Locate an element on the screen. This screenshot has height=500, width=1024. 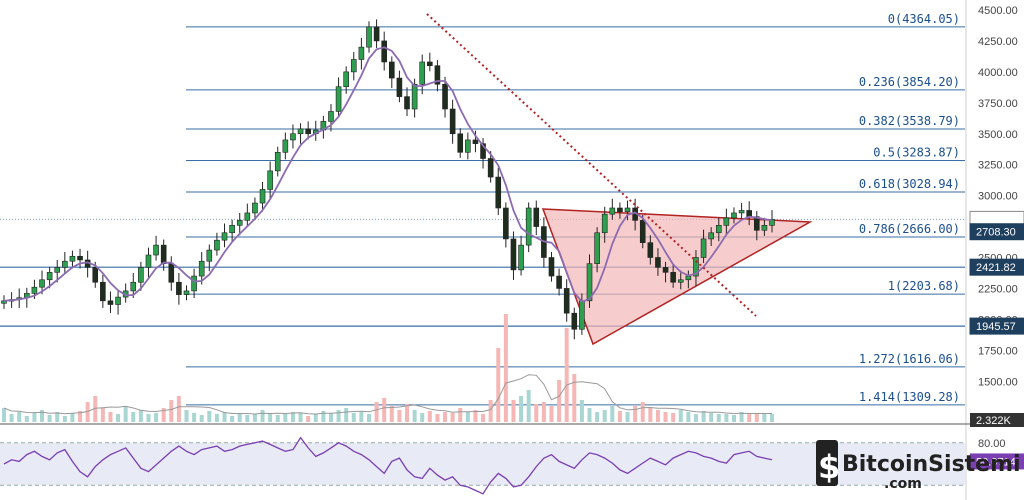
volume-badge-label: 2.322K is located at coordinates (994, 421).